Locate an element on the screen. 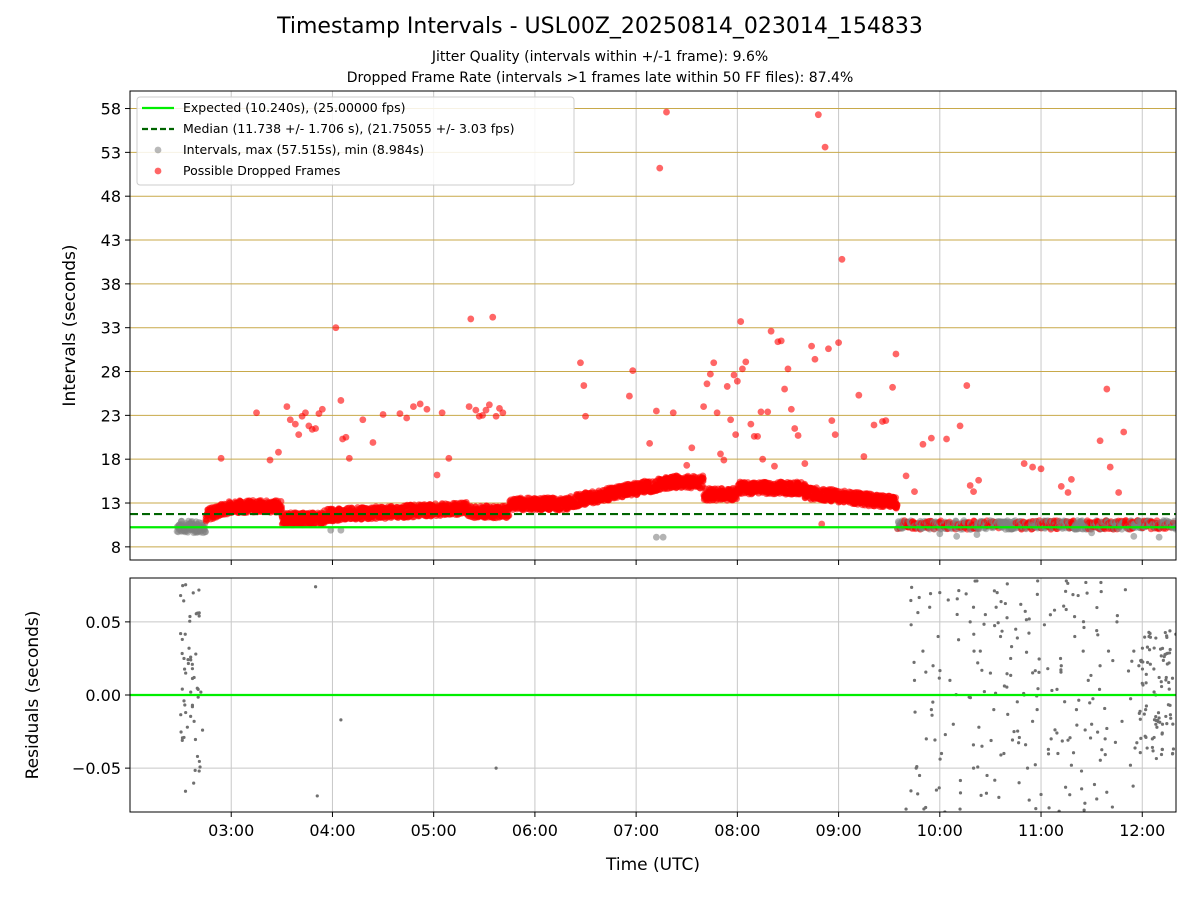 The height and width of the screenshot is (900, 1200). y-tick-label: 38 is located at coordinates (111, 284).